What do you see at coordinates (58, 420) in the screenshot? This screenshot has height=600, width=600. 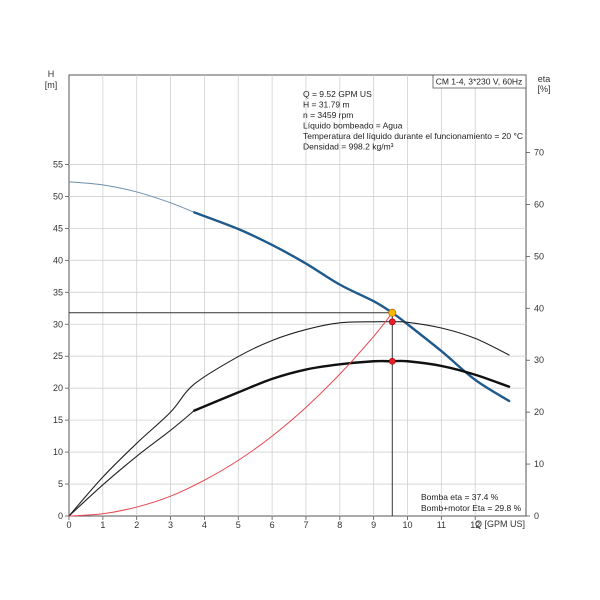 I see `y-left-tick-label: 15` at bounding box center [58, 420].